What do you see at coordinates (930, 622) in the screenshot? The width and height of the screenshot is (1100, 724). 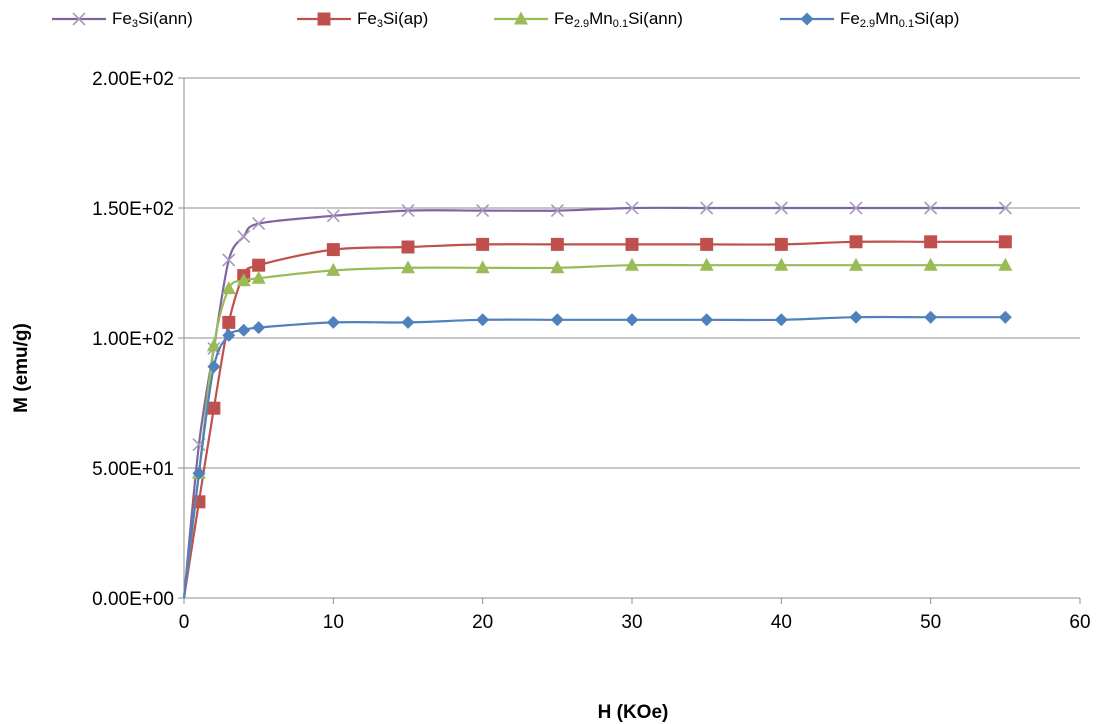 I see `x-tick-label: 50` at bounding box center [930, 622].